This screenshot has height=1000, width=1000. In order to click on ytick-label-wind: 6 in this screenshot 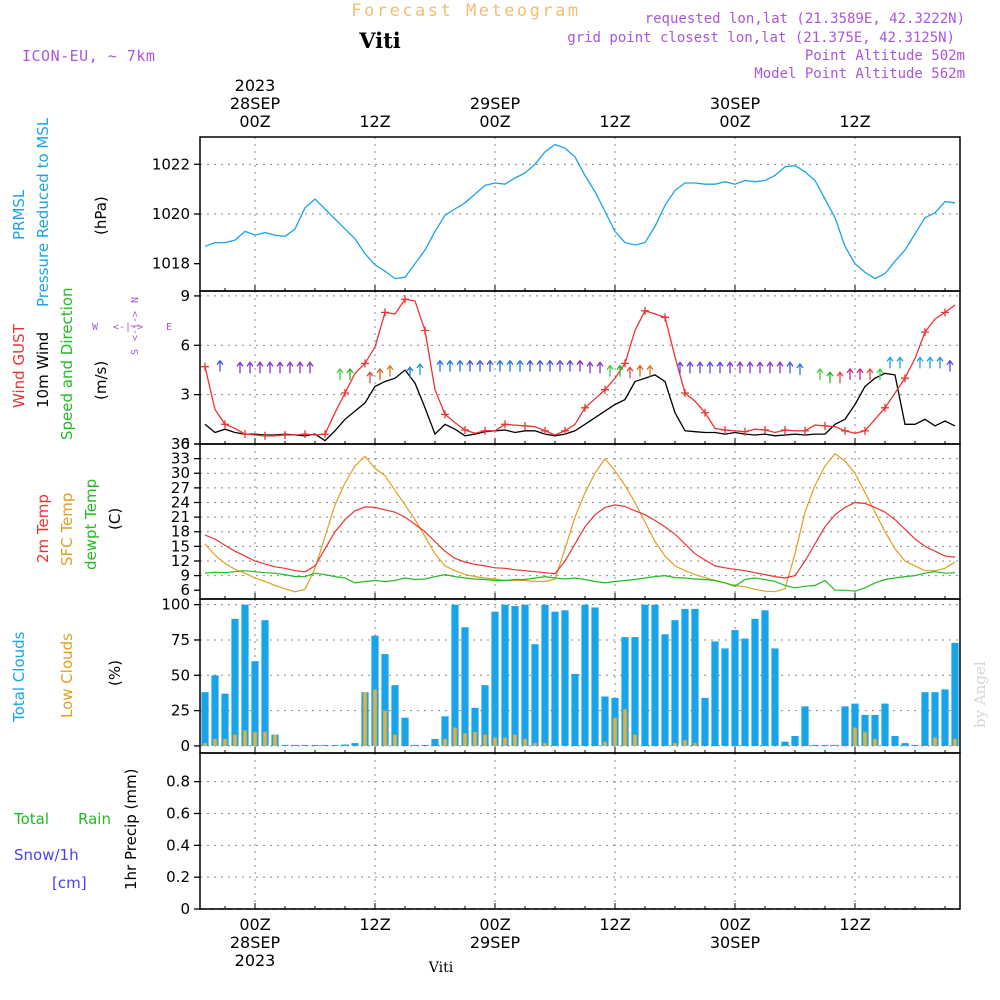, I will do `click(185, 345)`.